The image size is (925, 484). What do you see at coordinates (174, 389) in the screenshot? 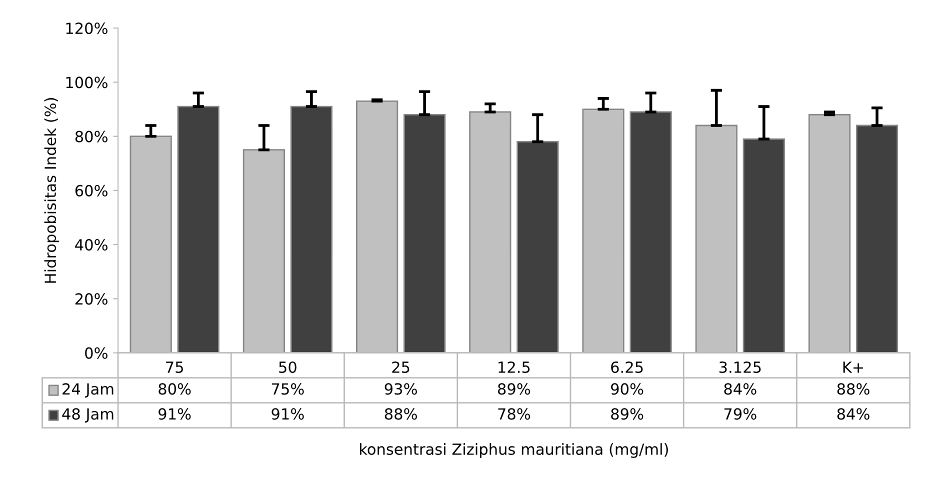
I see `data-label: 80%` at bounding box center [174, 389].